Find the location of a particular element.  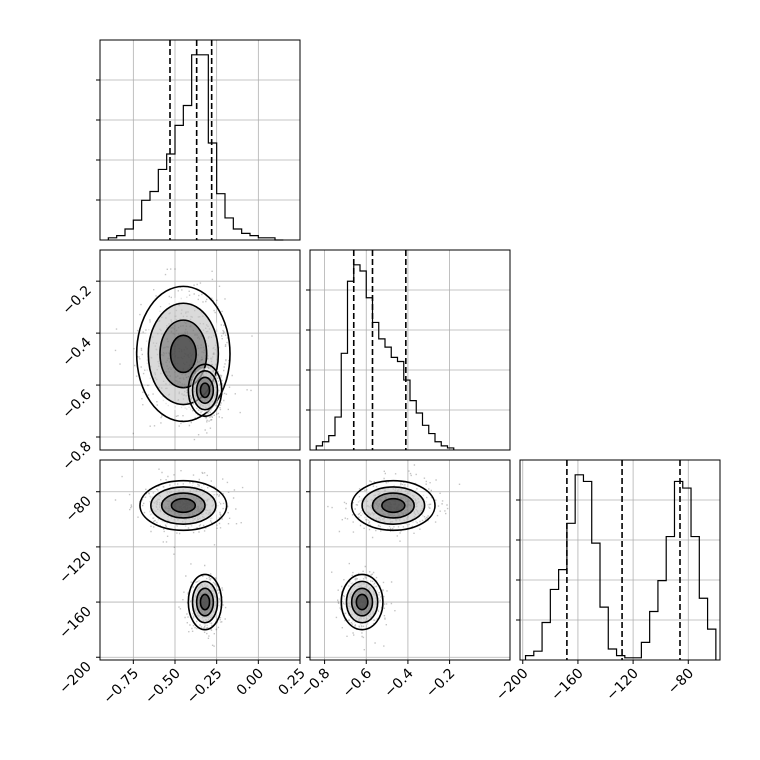

scatter-p3-vs-p1-frame is located at coordinates (200, 560).